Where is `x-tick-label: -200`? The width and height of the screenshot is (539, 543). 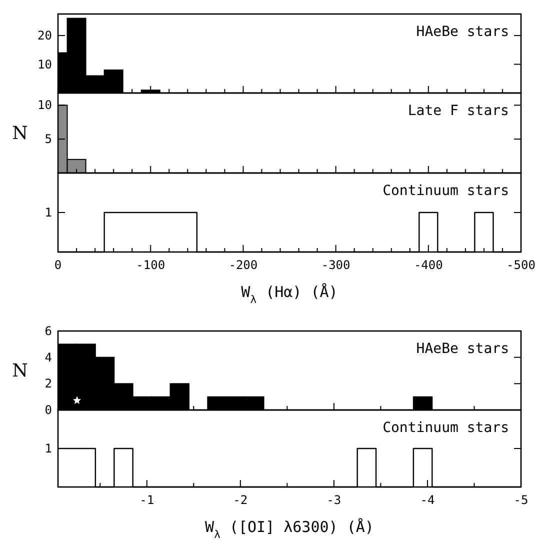 x-tick-label: -200 is located at coordinates (243, 265).